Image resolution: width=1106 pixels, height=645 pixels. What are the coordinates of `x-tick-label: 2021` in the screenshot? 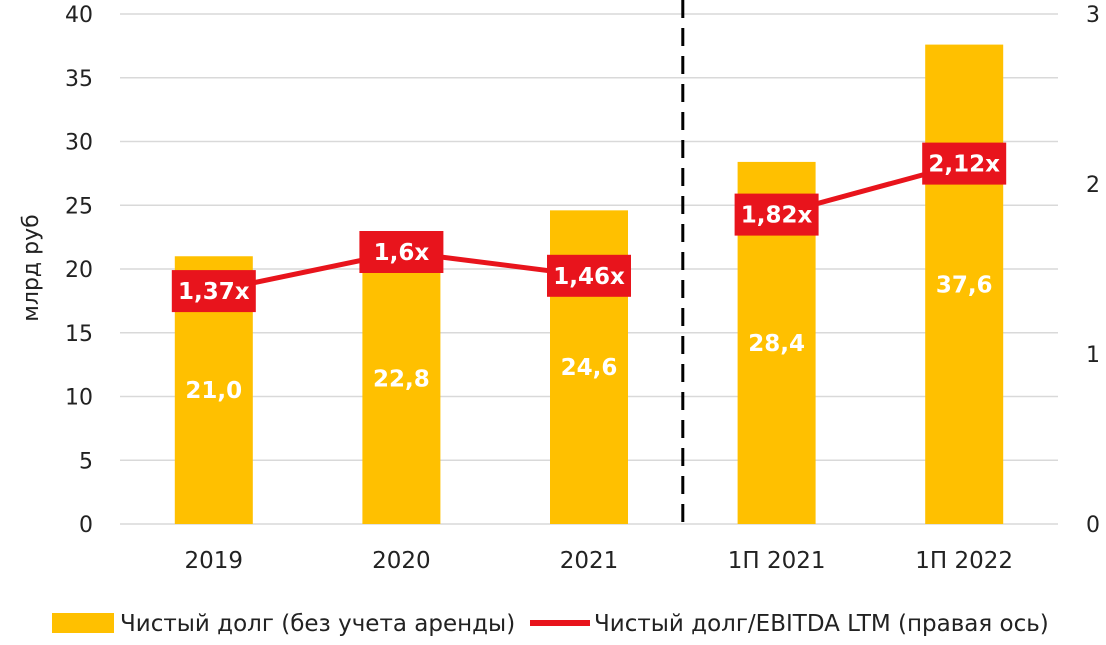 It's located at (589, 561).